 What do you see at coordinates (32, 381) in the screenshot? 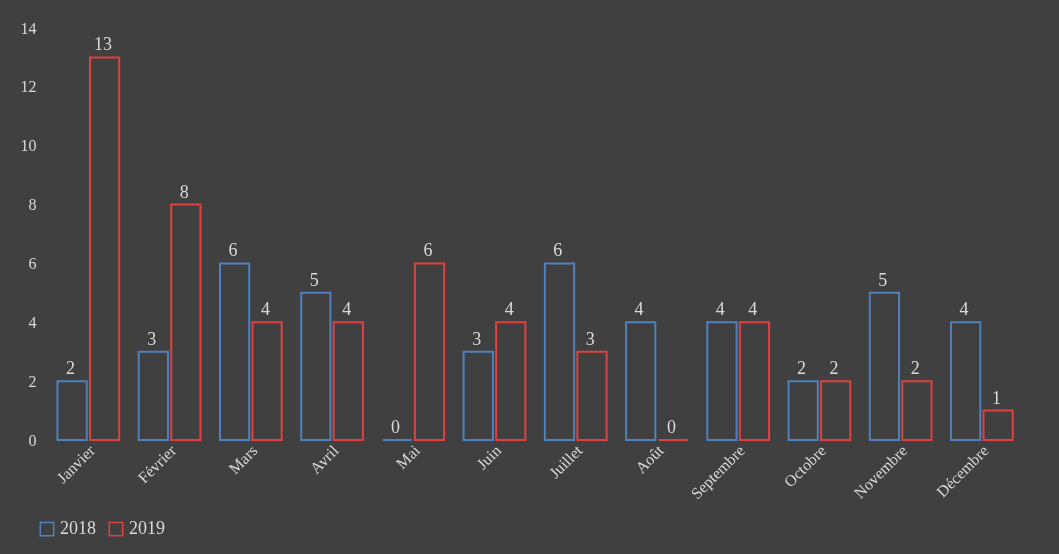
I see `y-tick-label: 2` at bounding box center [32, 381].